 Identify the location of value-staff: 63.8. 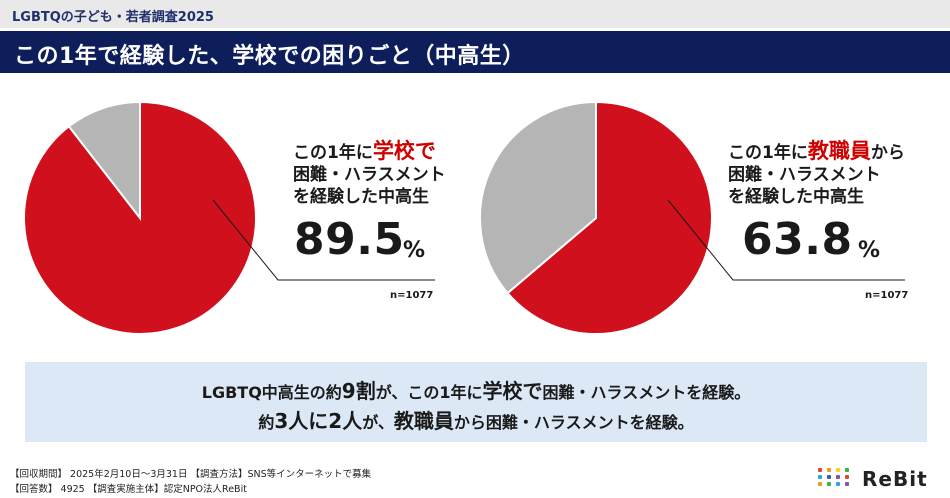
(797, 239).